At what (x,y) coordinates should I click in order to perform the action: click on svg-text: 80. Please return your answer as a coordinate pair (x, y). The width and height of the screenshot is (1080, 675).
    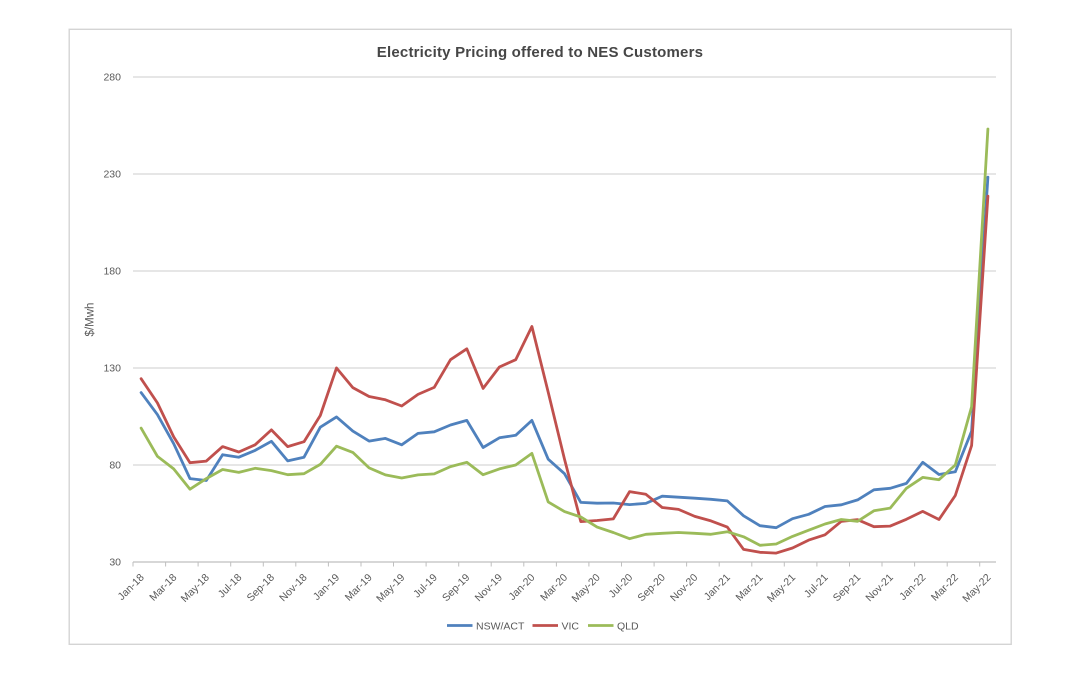
    Looking at the image, I should click on (115, 466).